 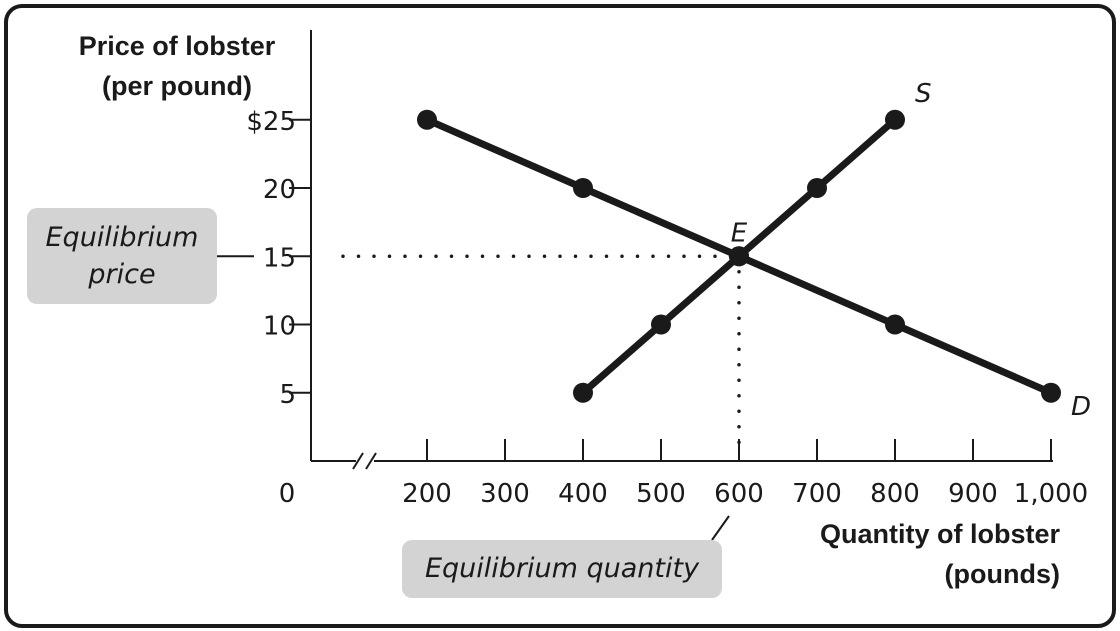 What do you see at coordinates (1002, 574) in the screenshot?
I see `x-axis-title-line2: (pounds)` at bounding box center [1002, 574].